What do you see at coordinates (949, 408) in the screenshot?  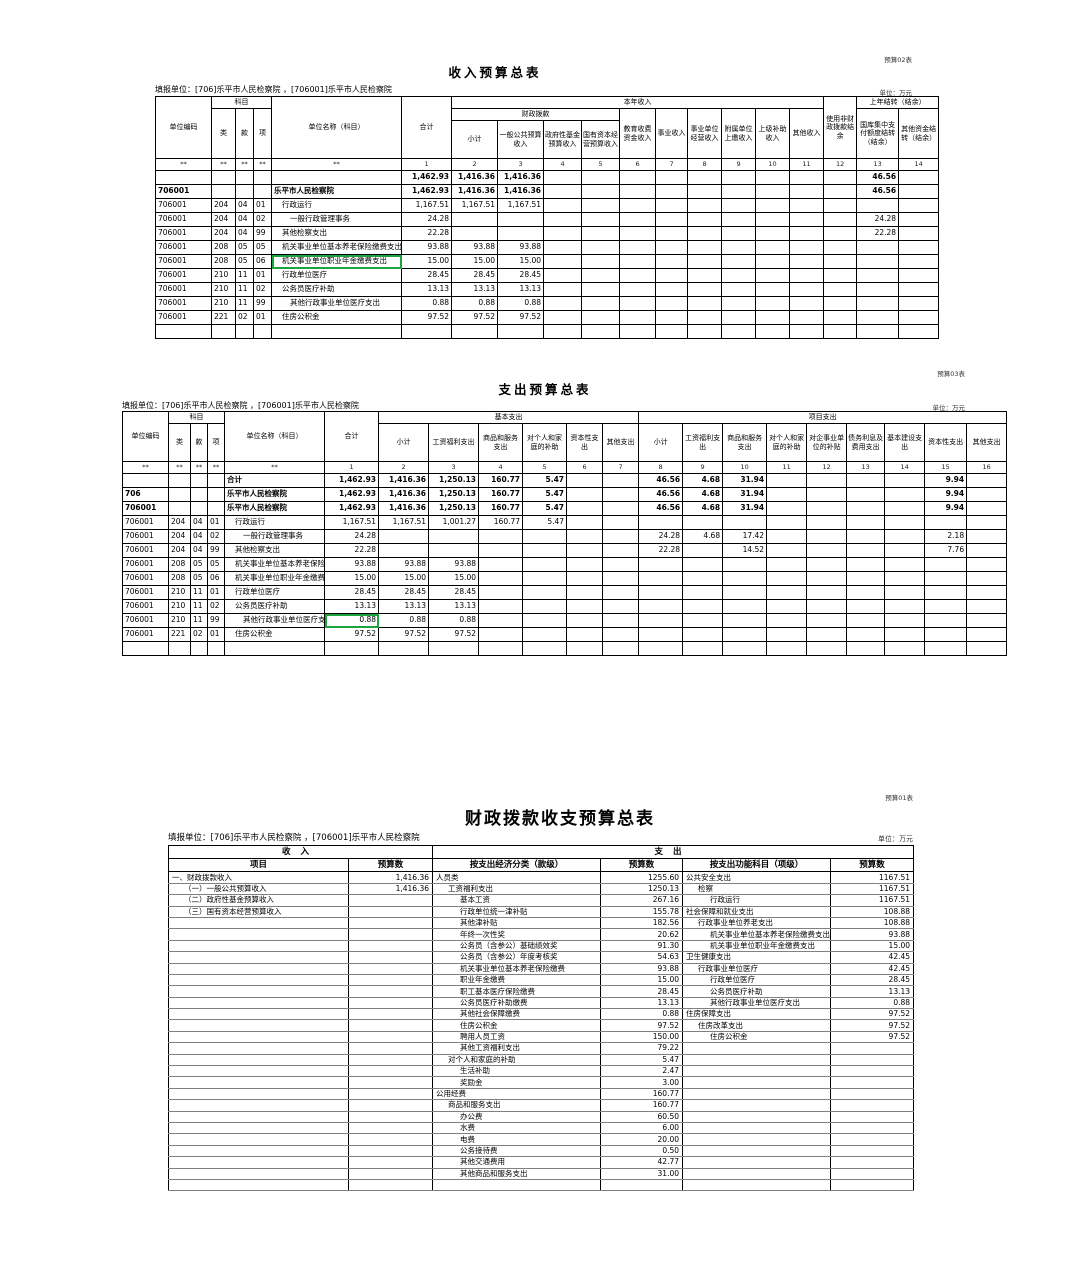 I see `table2-unit-label: 单位：万元` at bounding box center [949, 408].